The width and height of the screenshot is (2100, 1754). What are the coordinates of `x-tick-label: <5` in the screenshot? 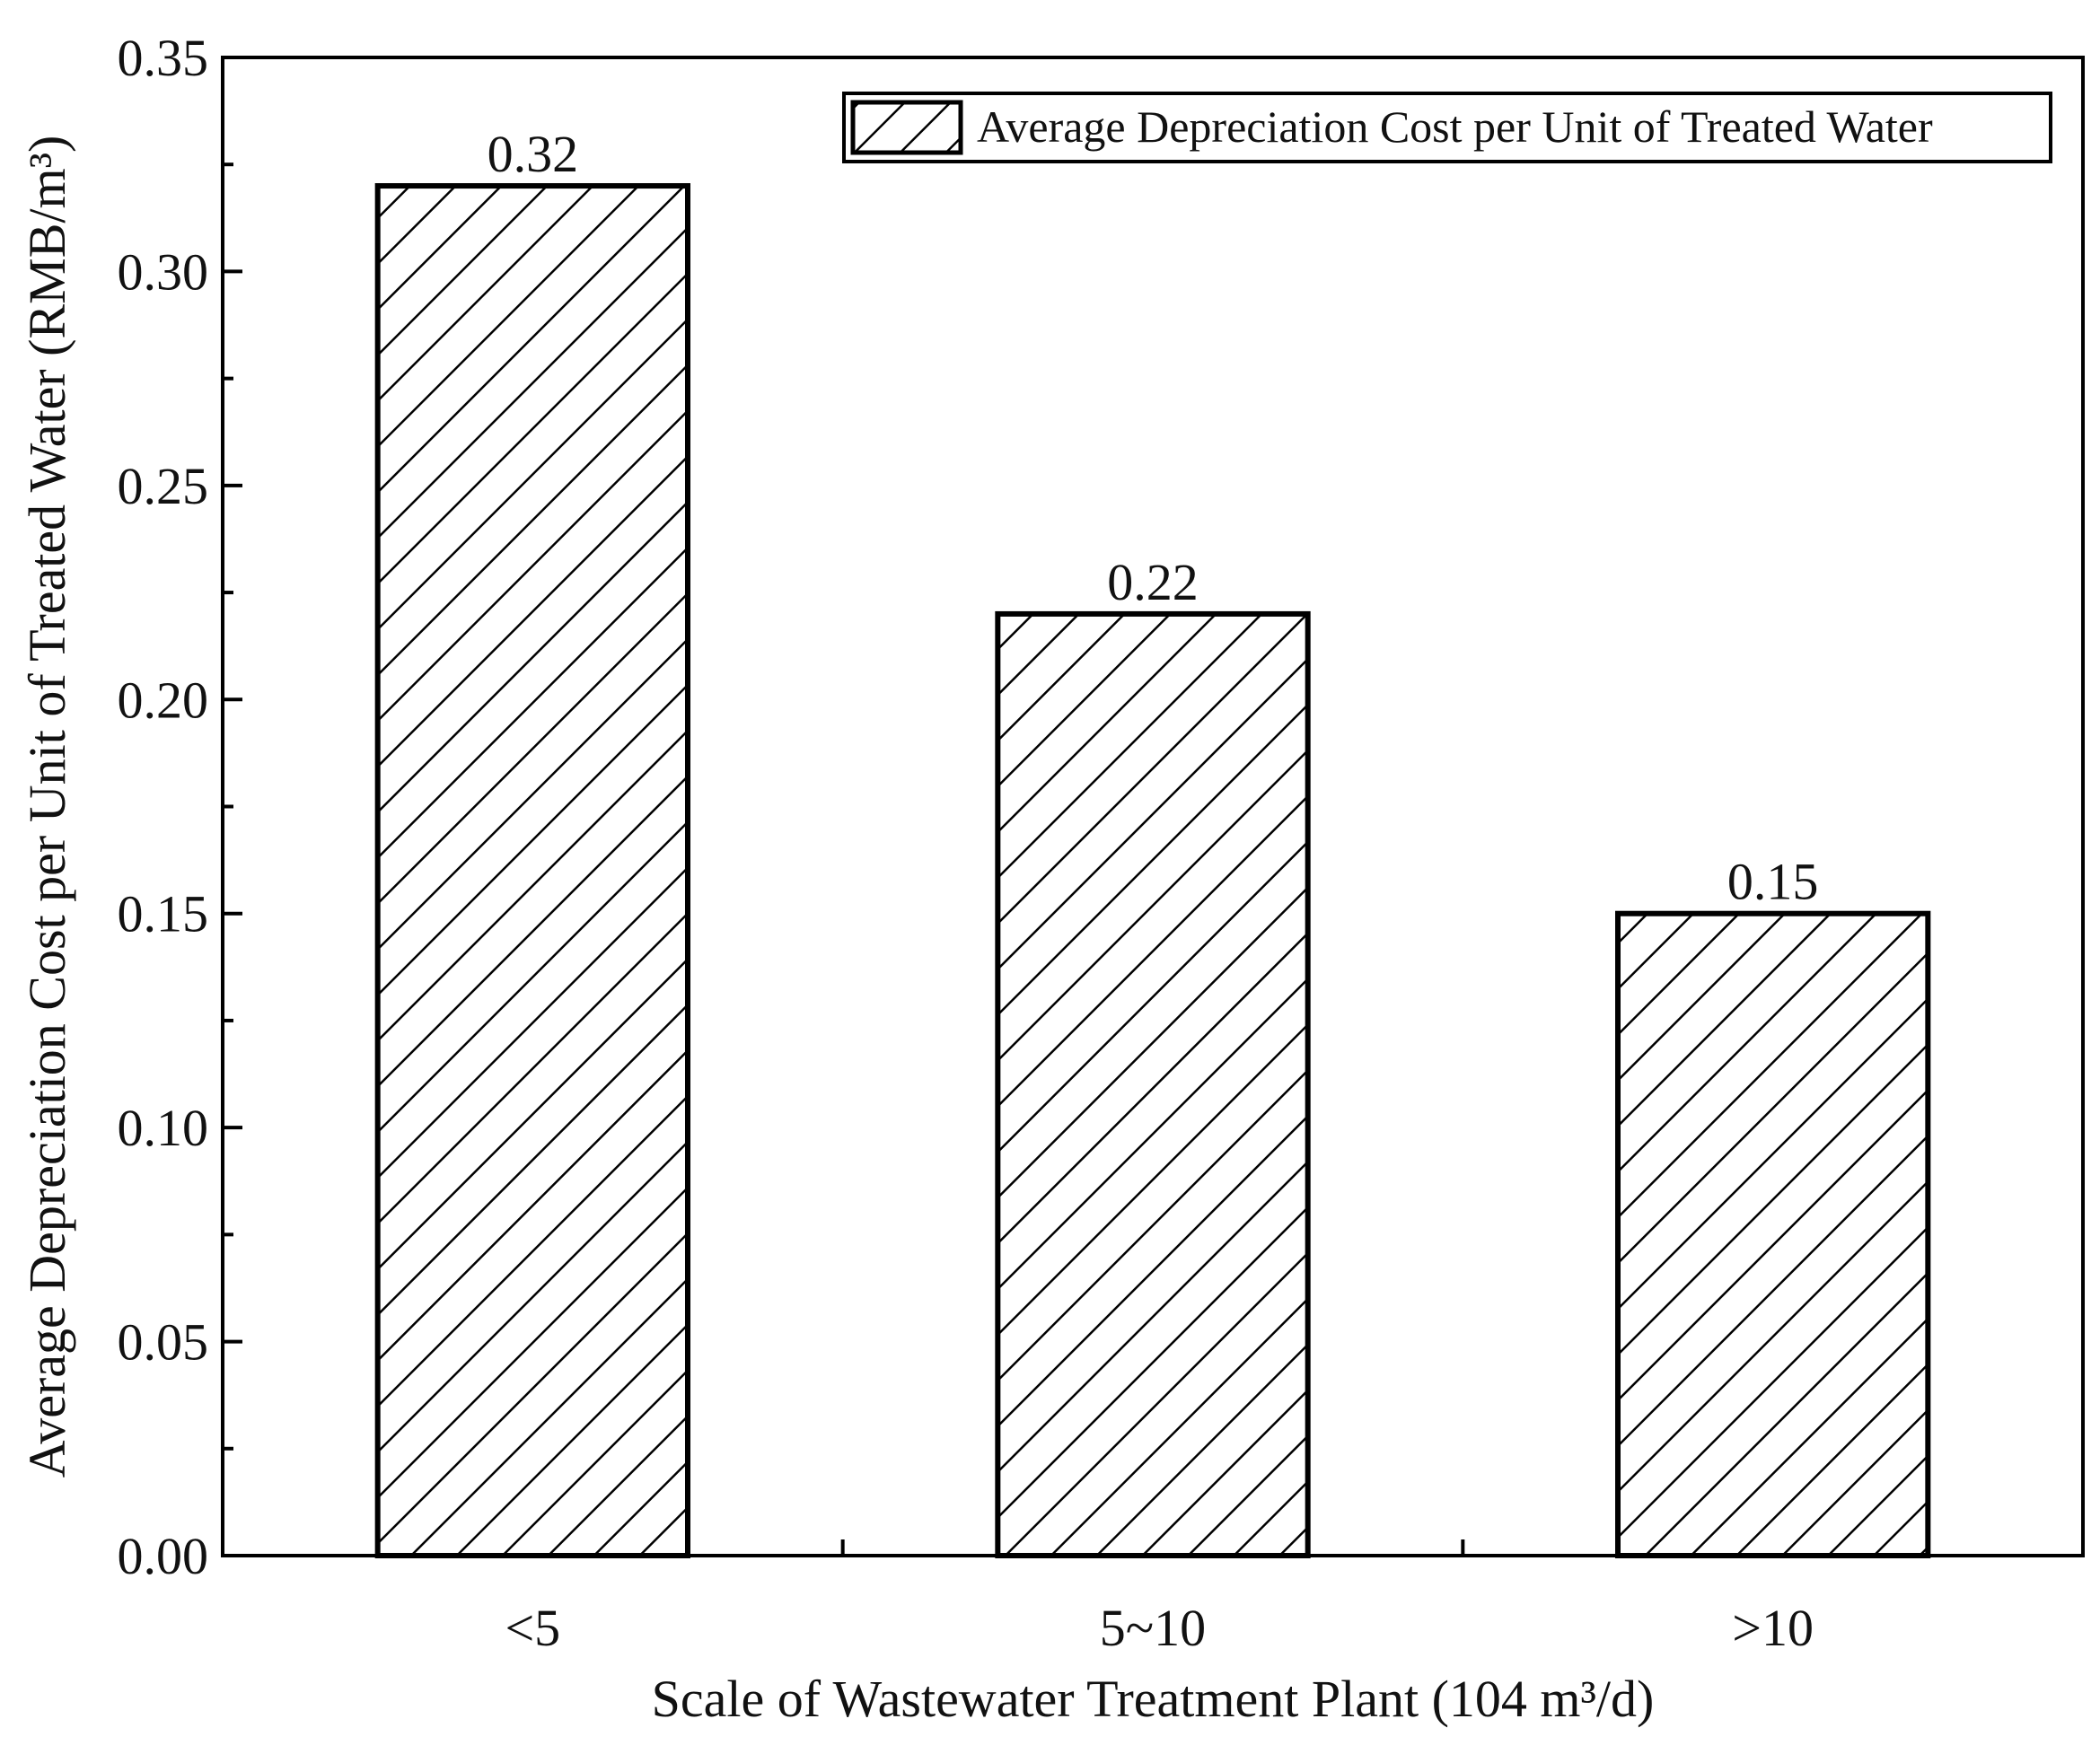 It's located at (532, 1628).